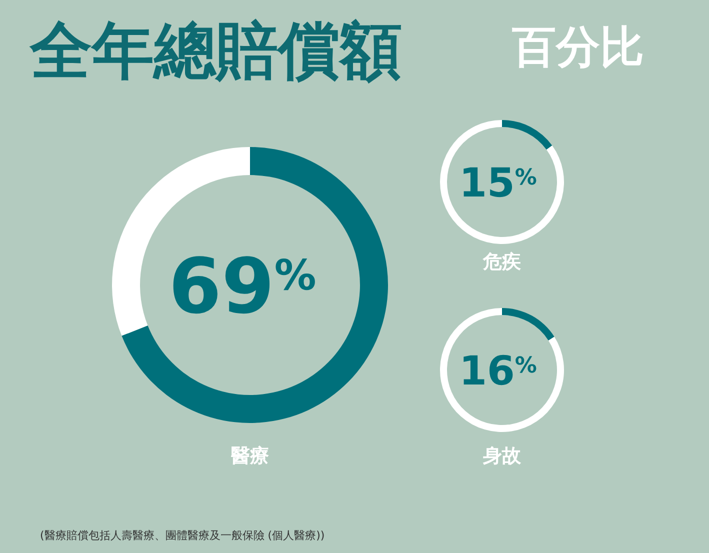  I want to click on text: 百分比, so click(577, 47).